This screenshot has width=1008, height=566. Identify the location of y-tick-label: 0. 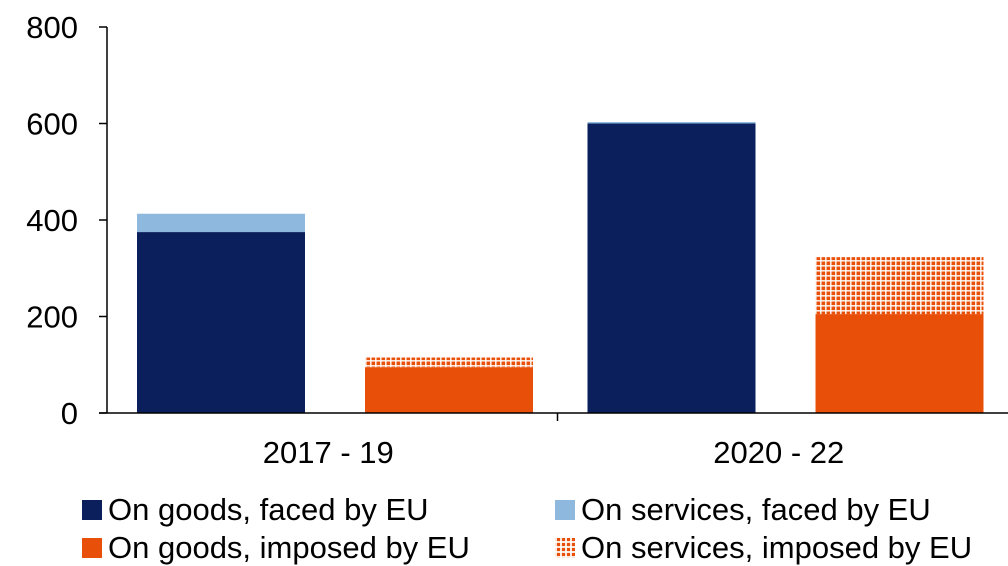
(69, 413).